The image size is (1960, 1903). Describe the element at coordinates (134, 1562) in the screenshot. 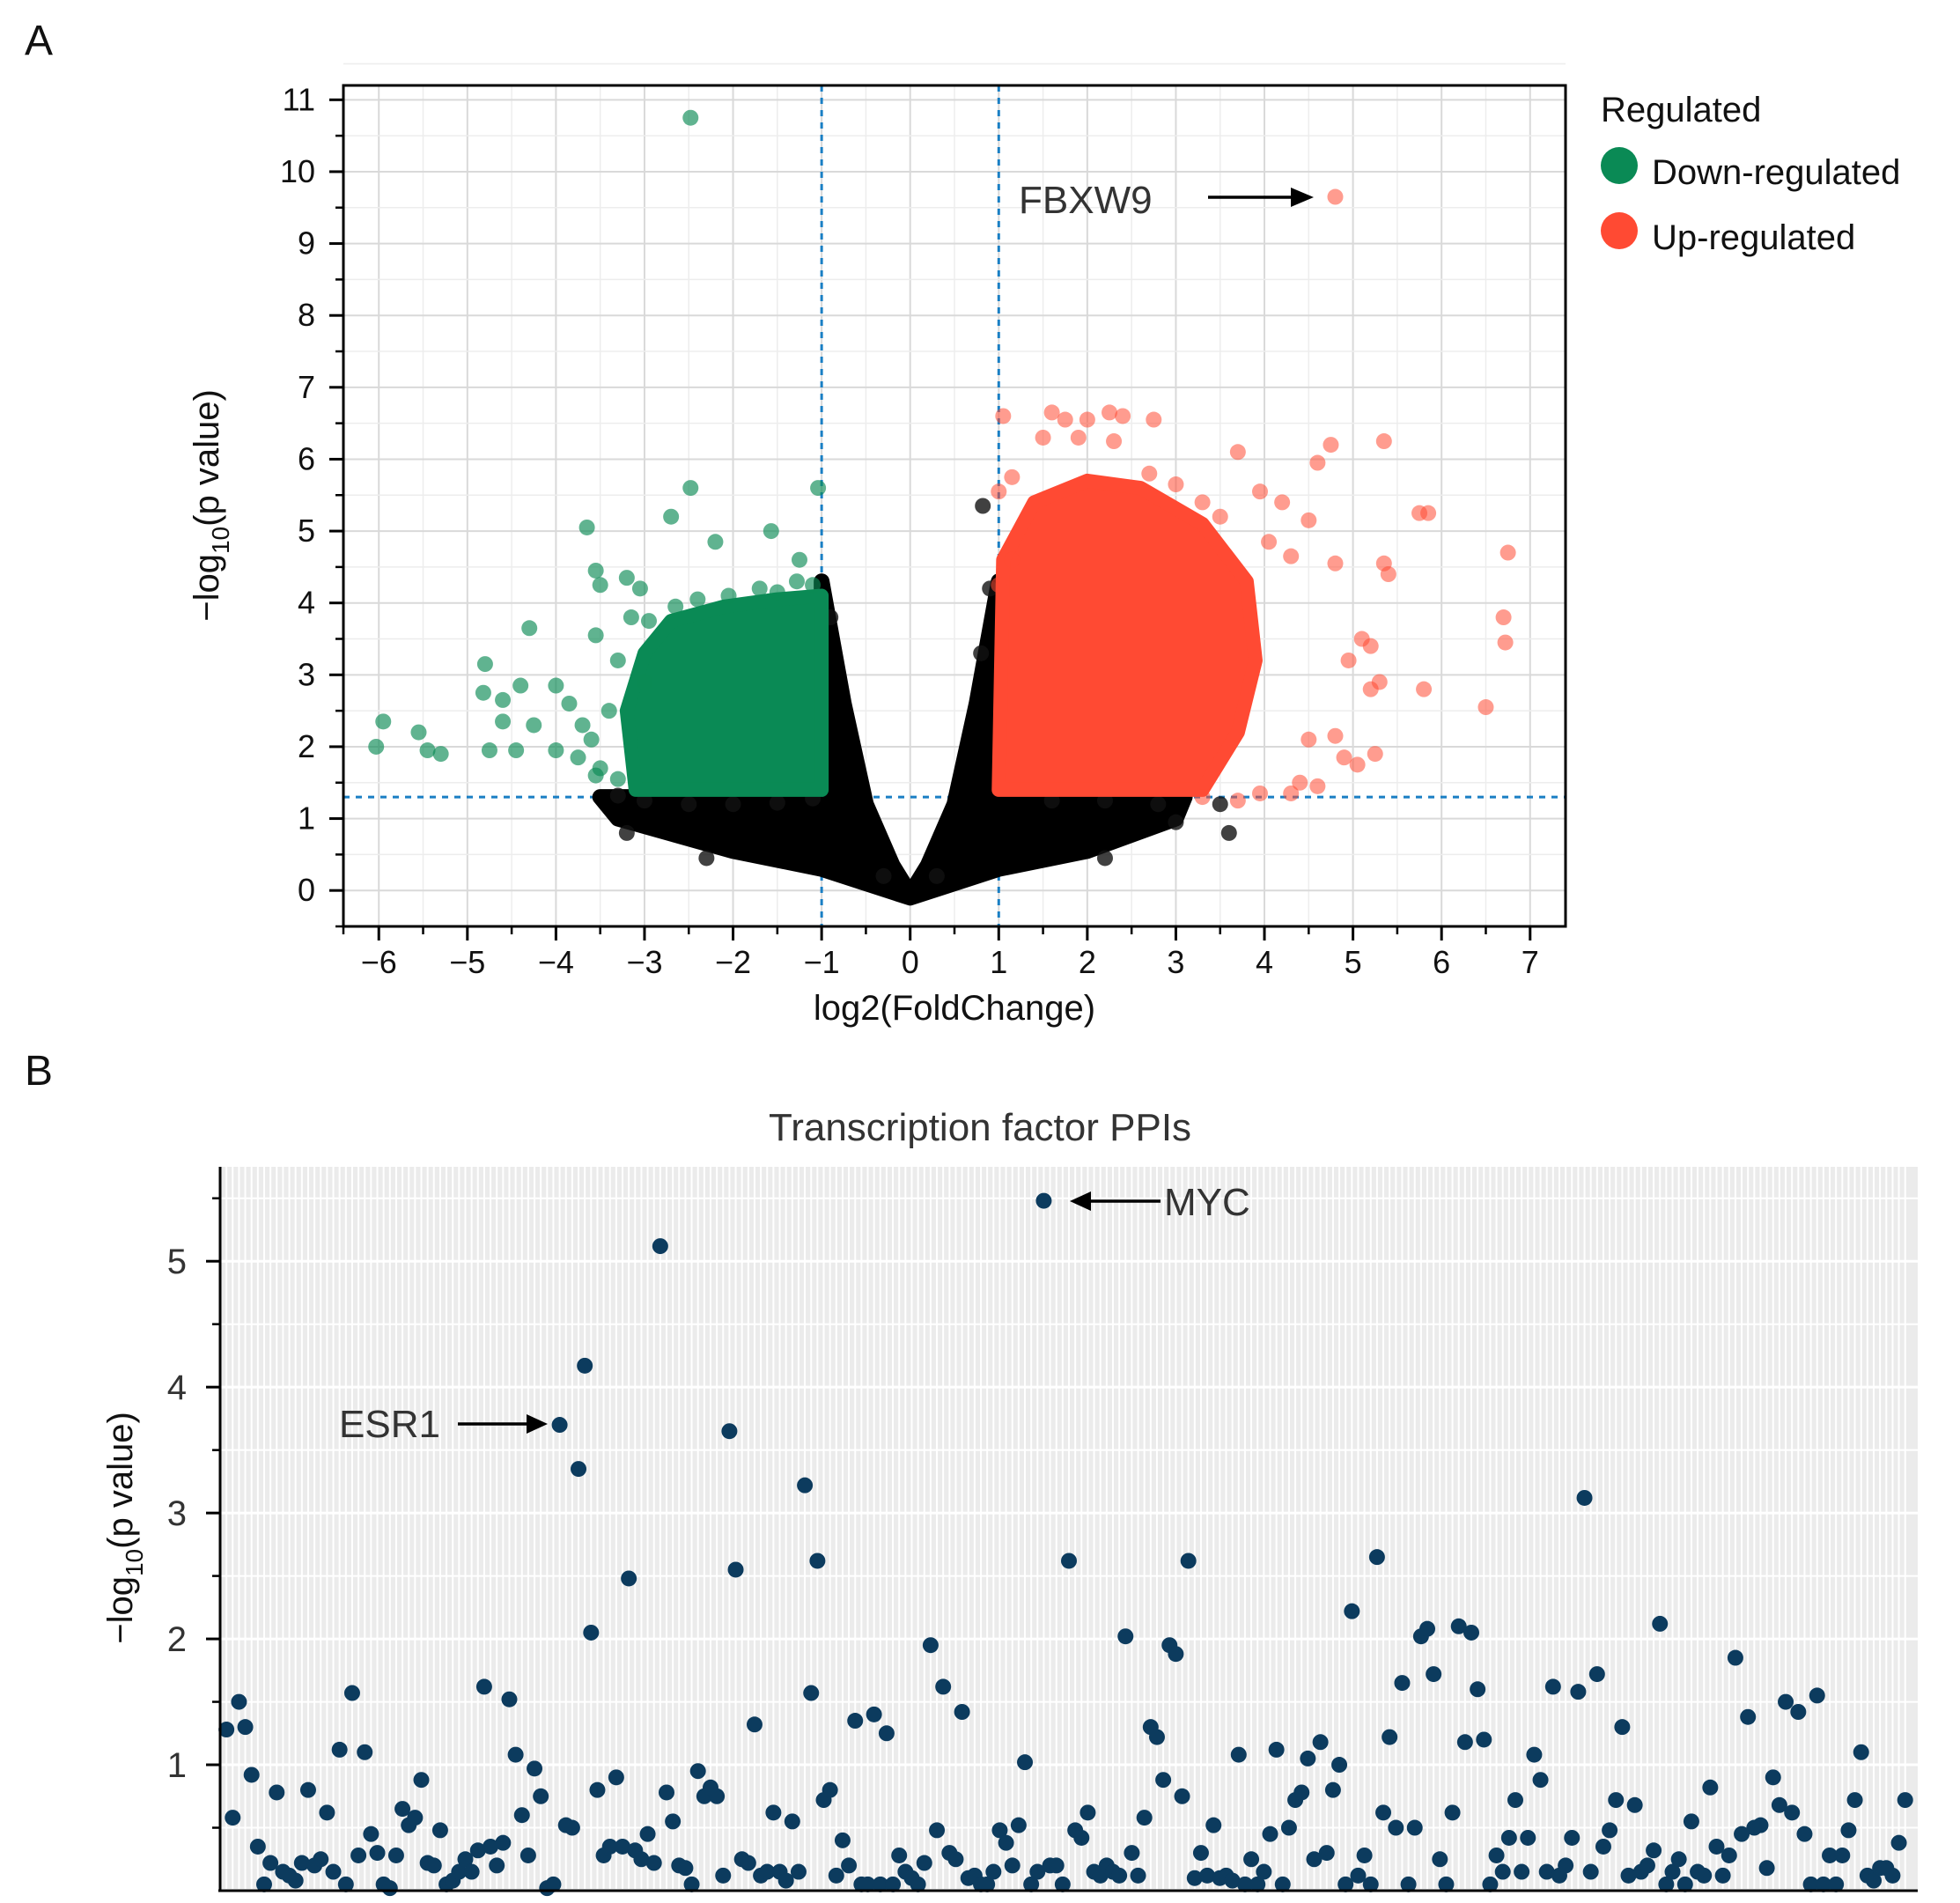

I see `manhattan-y-label-sub: 10` at that location.